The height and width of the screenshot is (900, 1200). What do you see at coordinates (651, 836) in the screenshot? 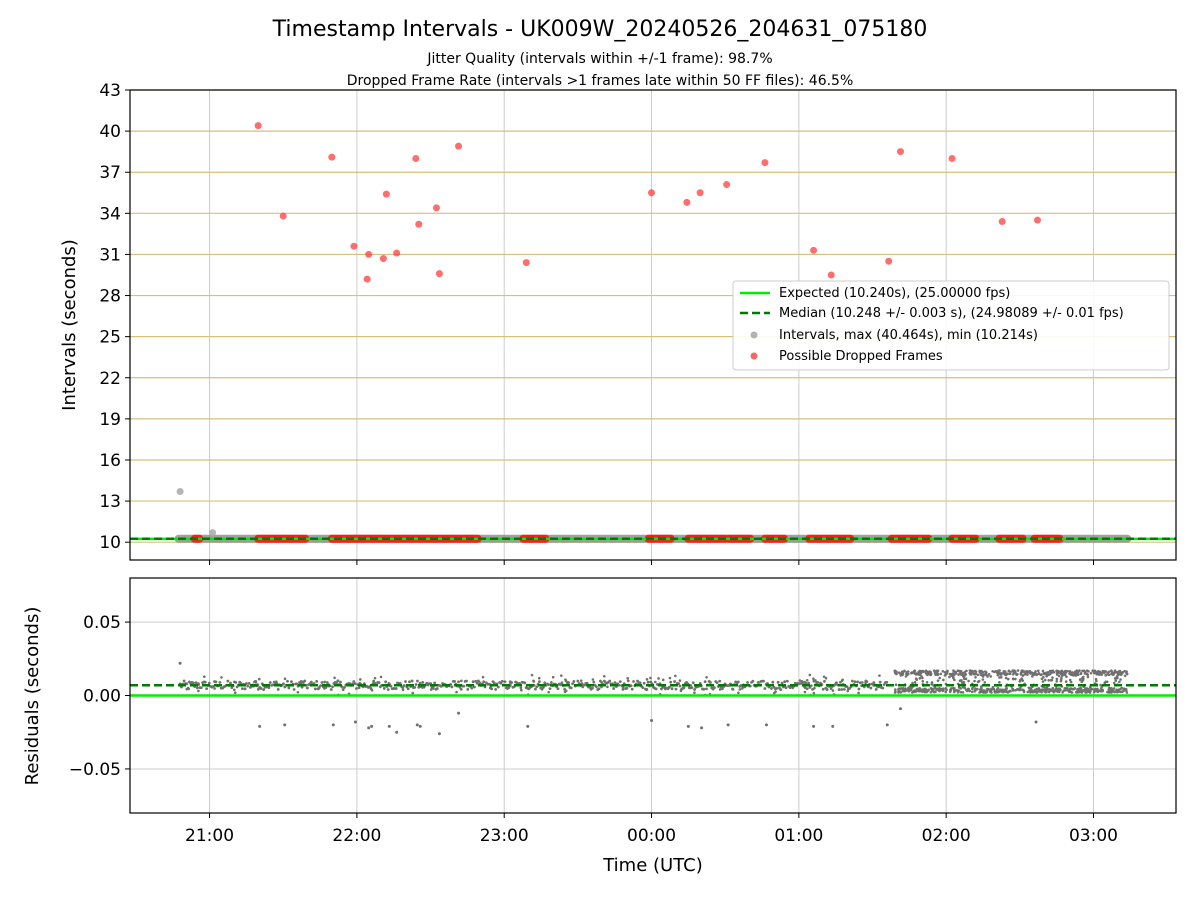
I see `residuals-x-tick-label: 00:00` at bounding box center [651, 836].